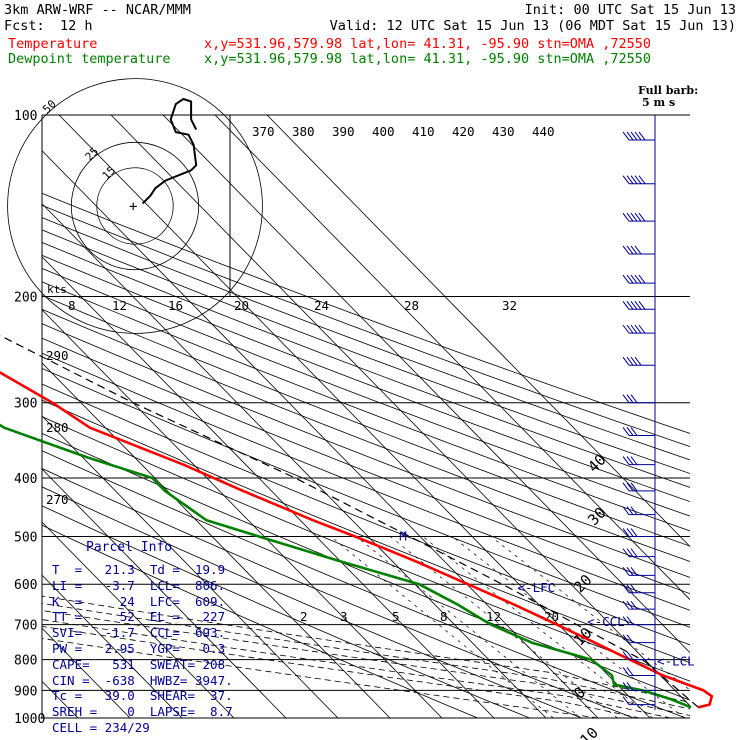 The image size is (740, 740). I want to click on parcel-info-row: TT = 52 EL = 227, so click(139, 617).